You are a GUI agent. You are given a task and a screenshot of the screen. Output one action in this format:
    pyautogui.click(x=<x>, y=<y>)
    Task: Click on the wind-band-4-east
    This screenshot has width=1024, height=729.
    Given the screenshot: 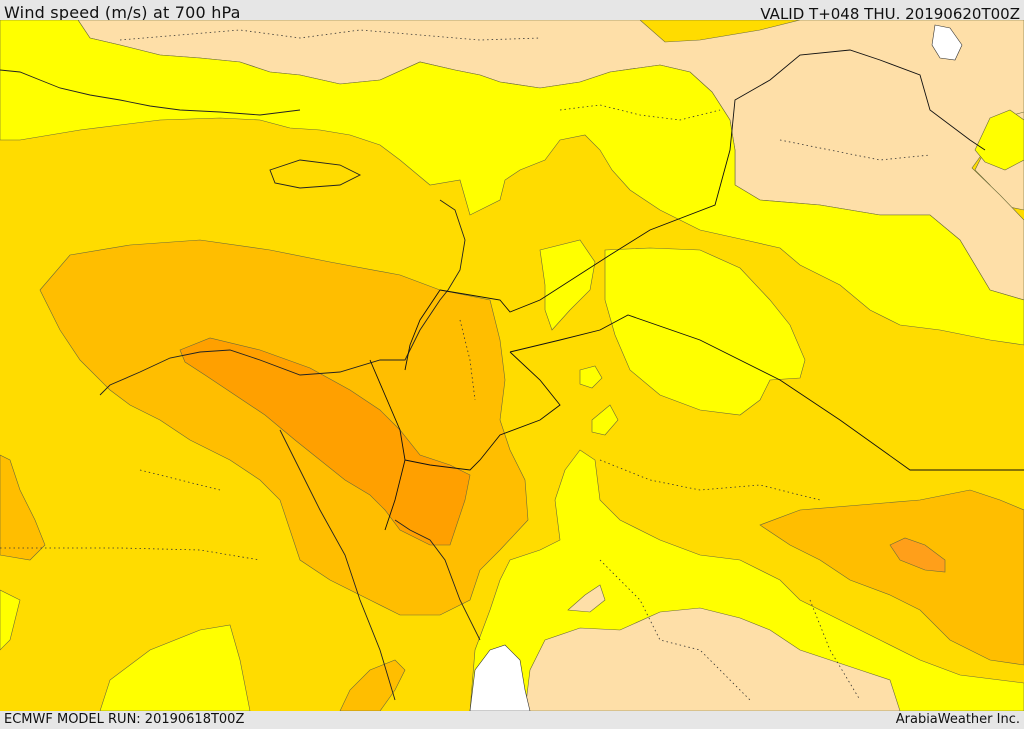 What is the action you would take?
    pyautogui.click(x=917, y=555)
    